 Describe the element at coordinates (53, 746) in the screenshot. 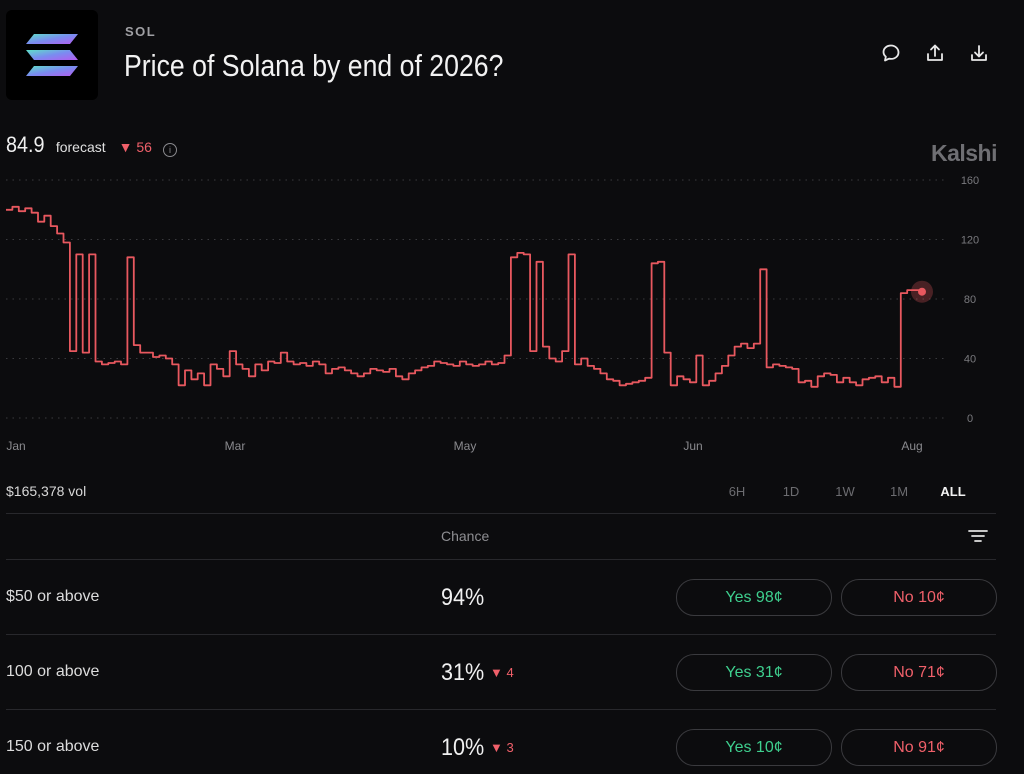

I see `row-label: 150 or above` at that location.